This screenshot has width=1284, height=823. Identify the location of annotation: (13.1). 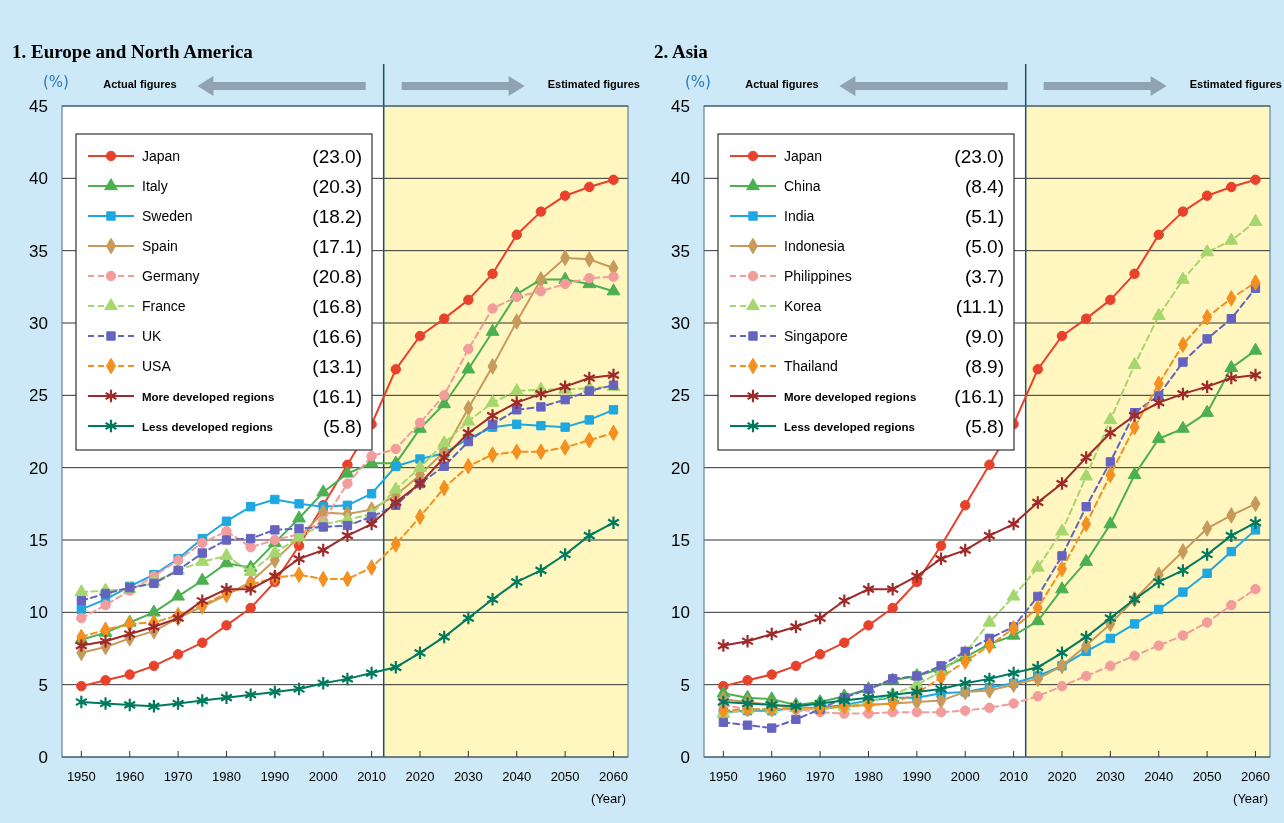
(337, 366).